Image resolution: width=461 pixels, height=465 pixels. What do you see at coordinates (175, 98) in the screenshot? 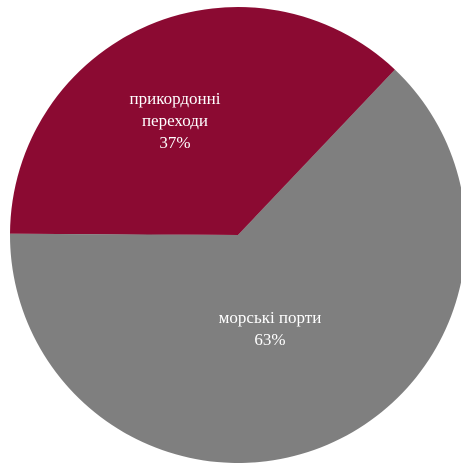
I see `slice-category-label: прикордонні` at bounding box center [175, 98].